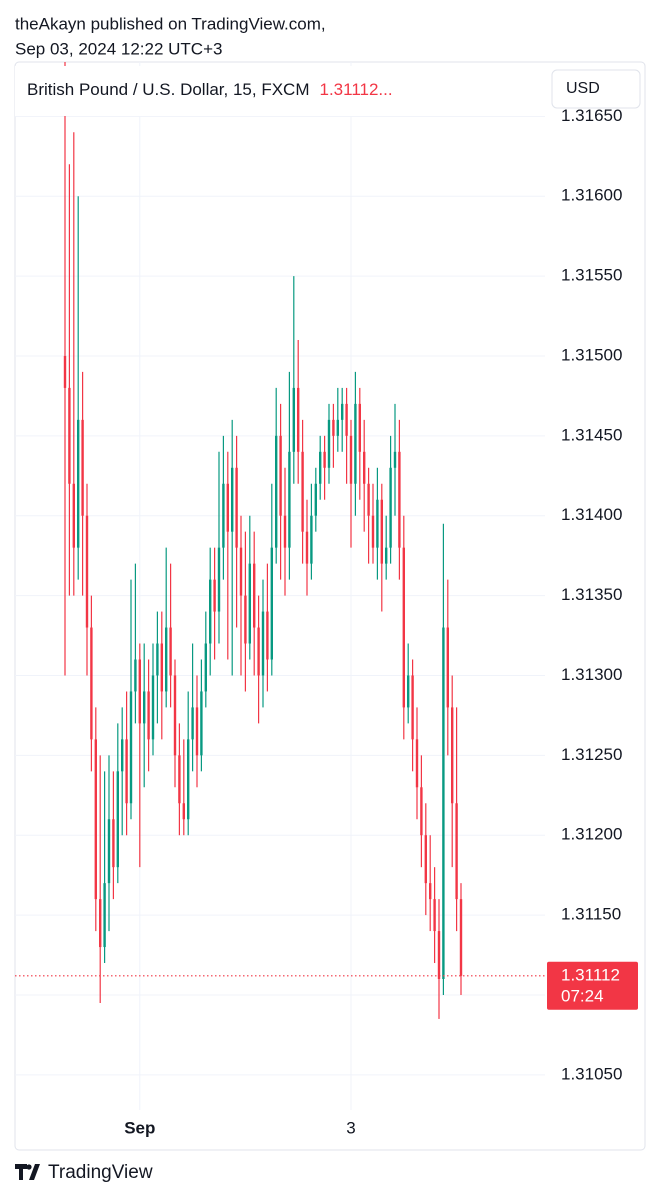 The image size is (661, 1200). What do you see at coordinates (591, 434) in the screenshot?
I see `y-tick-label: 1.31450` at bounding box center [591, 434].